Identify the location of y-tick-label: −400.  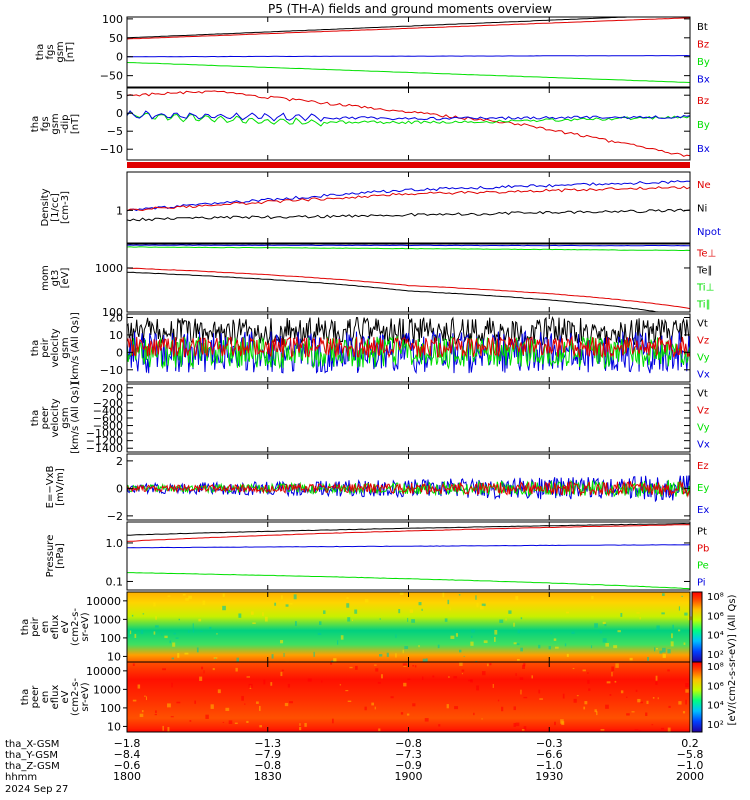
(108, 410).